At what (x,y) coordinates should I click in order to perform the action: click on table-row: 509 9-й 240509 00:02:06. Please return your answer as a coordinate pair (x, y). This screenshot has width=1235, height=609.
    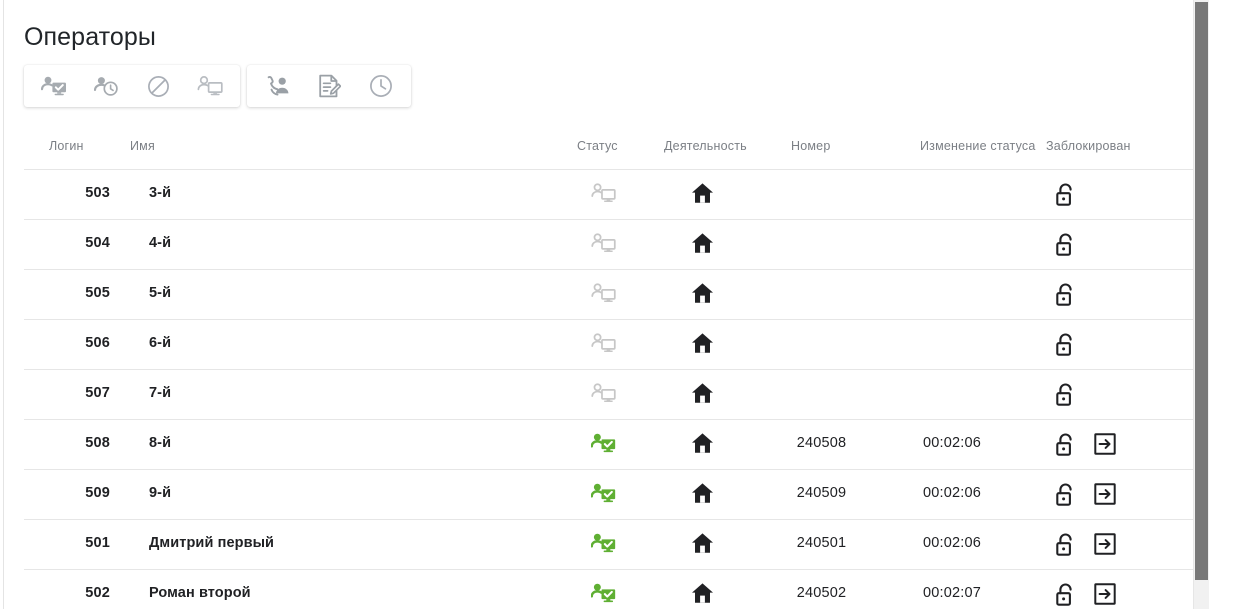
    Looking at the image, I should click on (614, 494).